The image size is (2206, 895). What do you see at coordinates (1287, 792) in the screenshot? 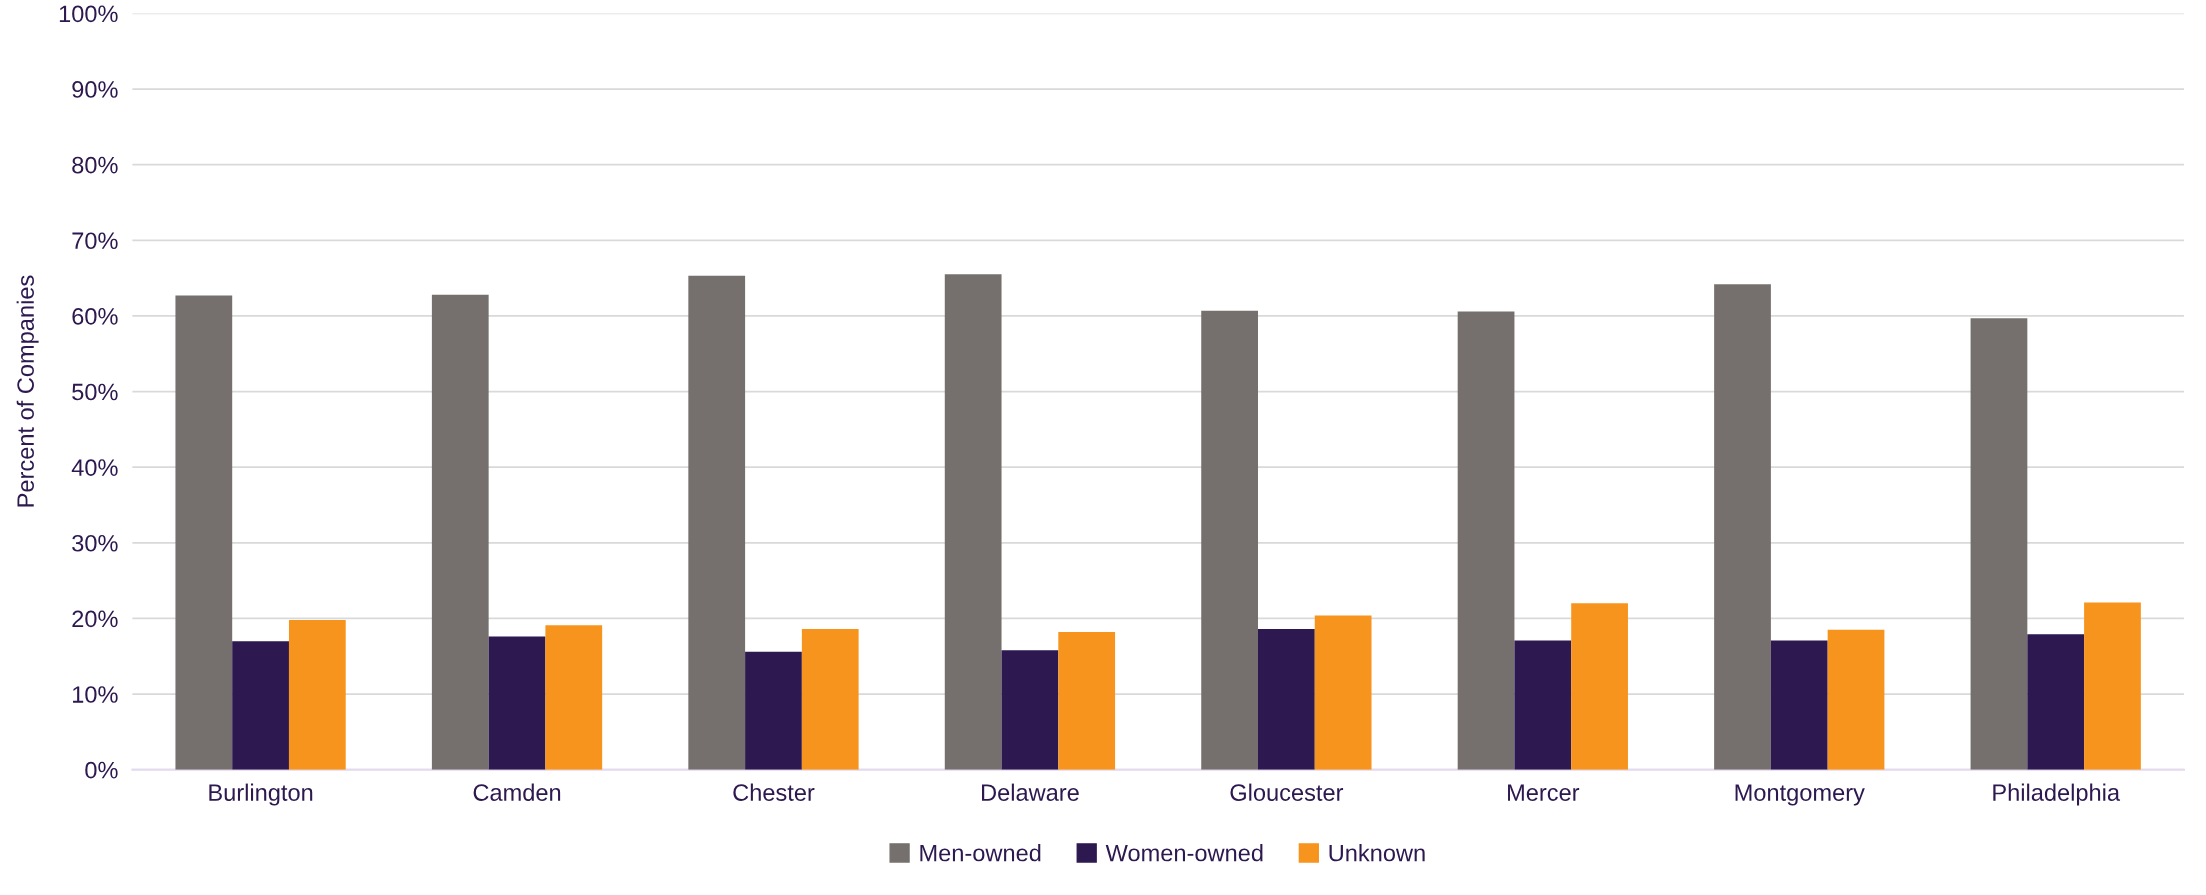
I see `x-tick-label: Gloucester` at bounding box center [1287, 792].